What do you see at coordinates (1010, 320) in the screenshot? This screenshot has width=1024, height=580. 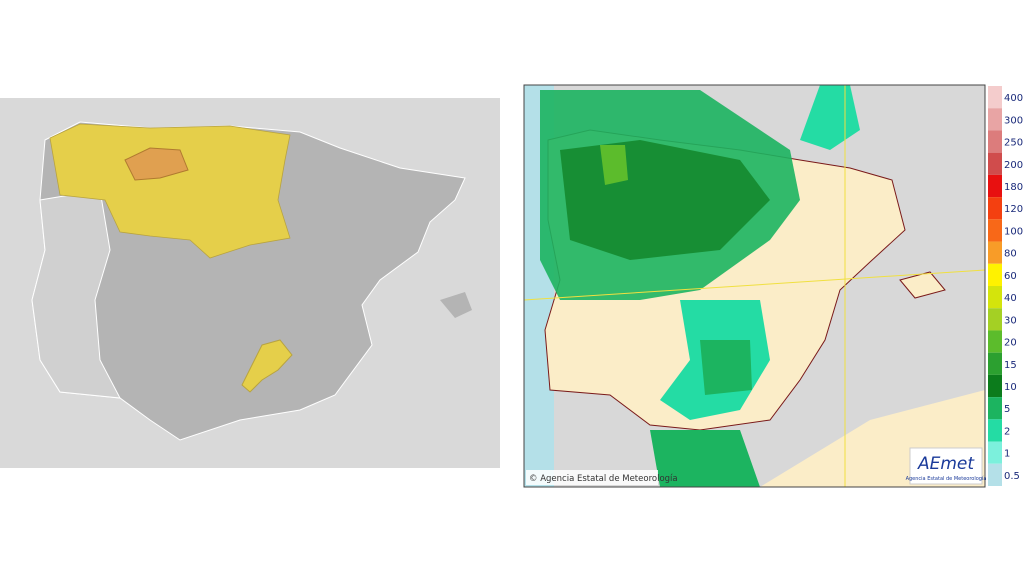 I see `legend-label: 30` at bounding box center [1010, 320].